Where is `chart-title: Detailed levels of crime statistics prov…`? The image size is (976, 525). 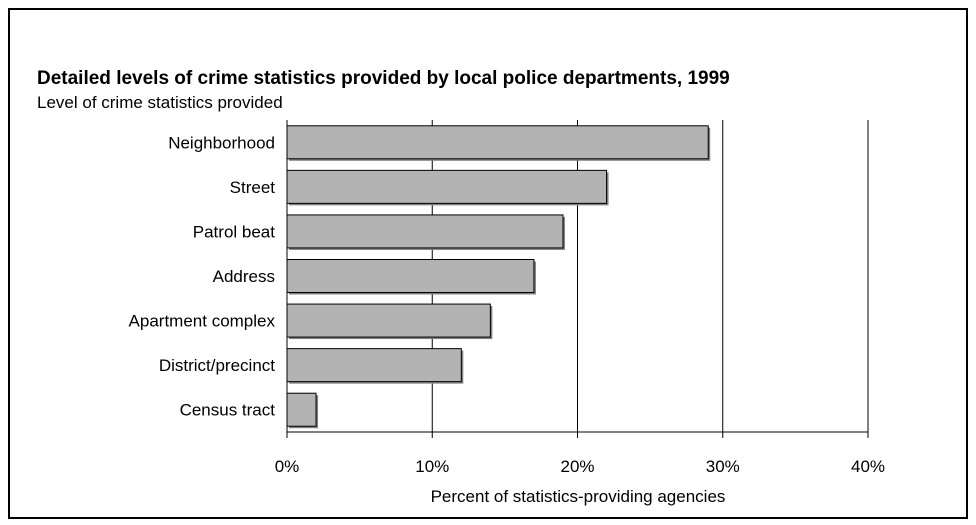
chart-title: Detailed levels of crime statistics prov… is located at coordinates (383, 78).